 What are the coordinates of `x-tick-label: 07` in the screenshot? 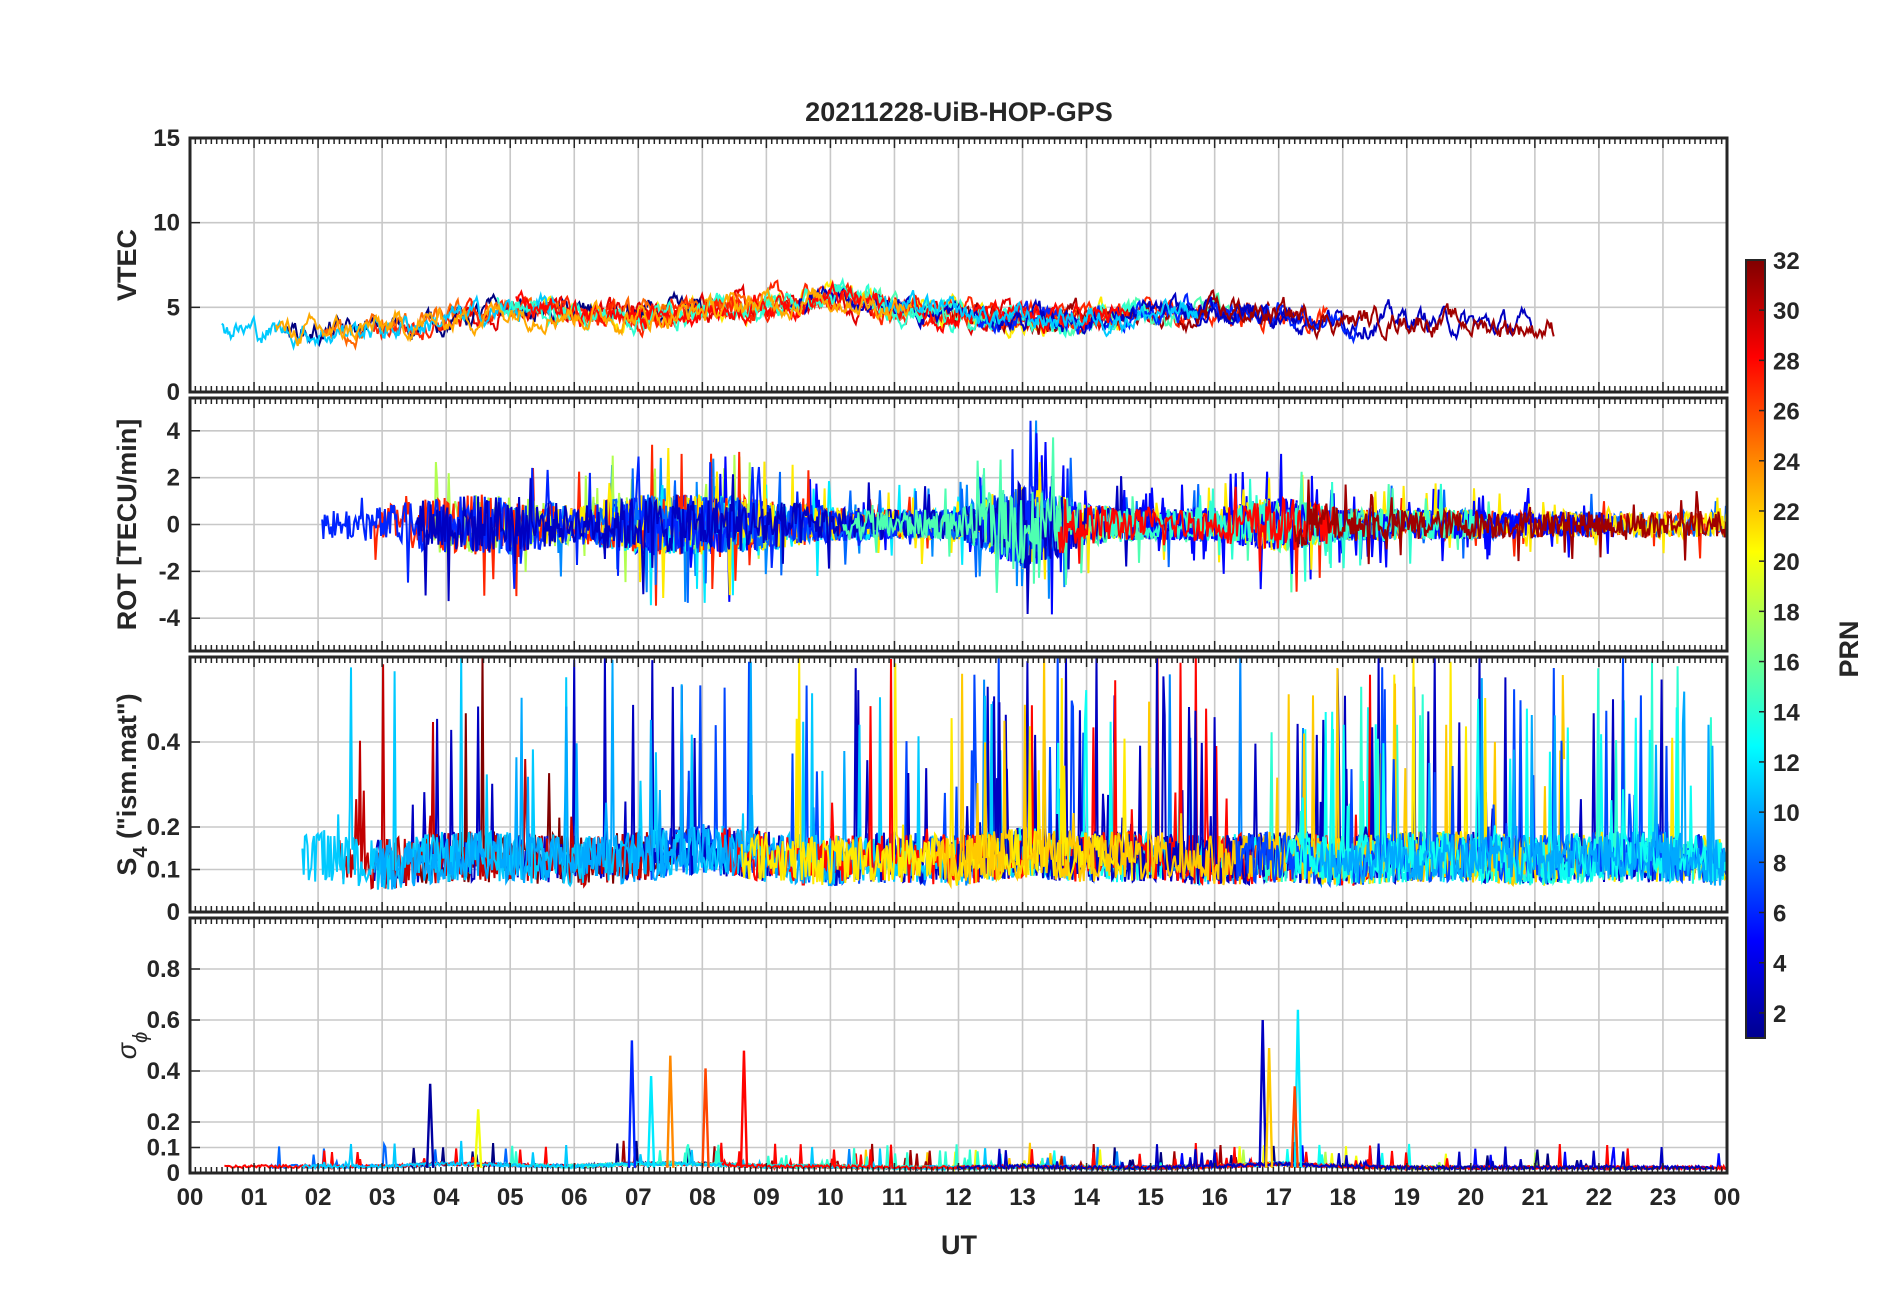 It's located at (638, 1197).